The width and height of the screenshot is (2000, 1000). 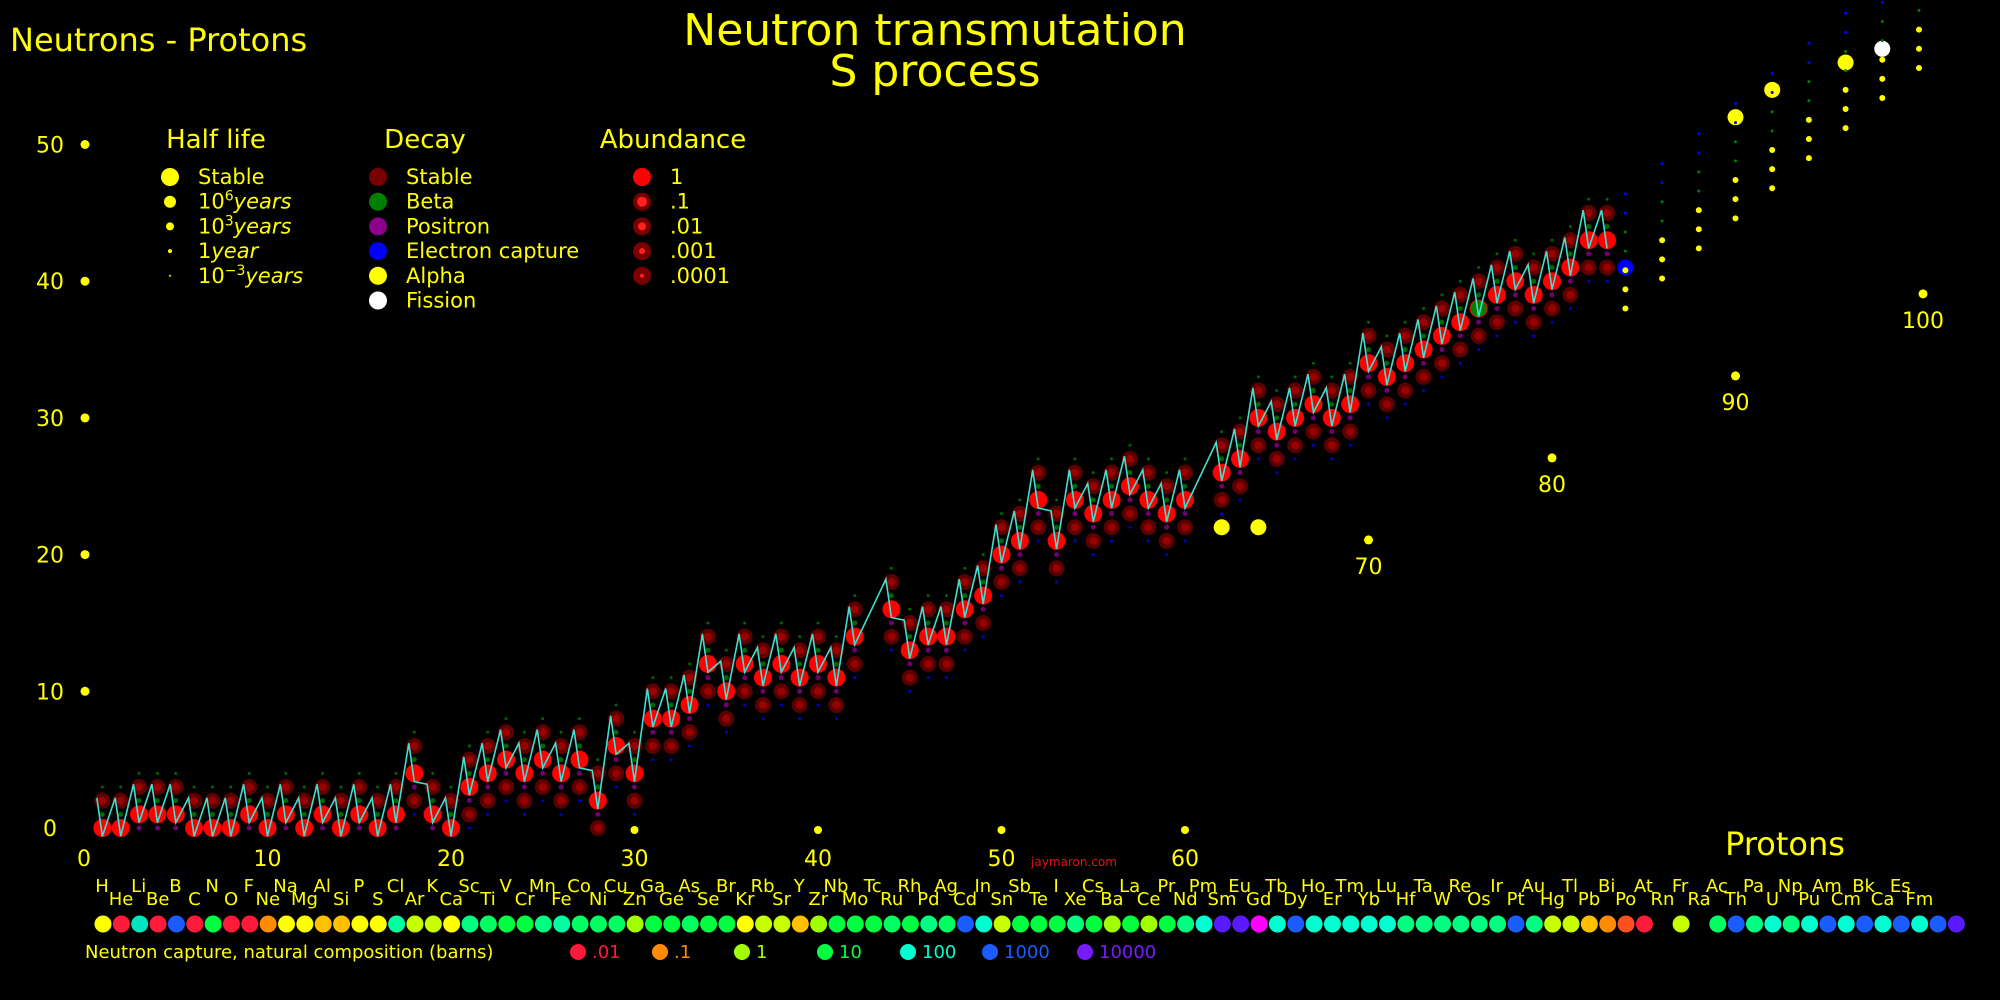 What do you see at coordinates (378, 201) in the screenshot?
I see `legend-decay-marker` at bounding box center [378, 201].